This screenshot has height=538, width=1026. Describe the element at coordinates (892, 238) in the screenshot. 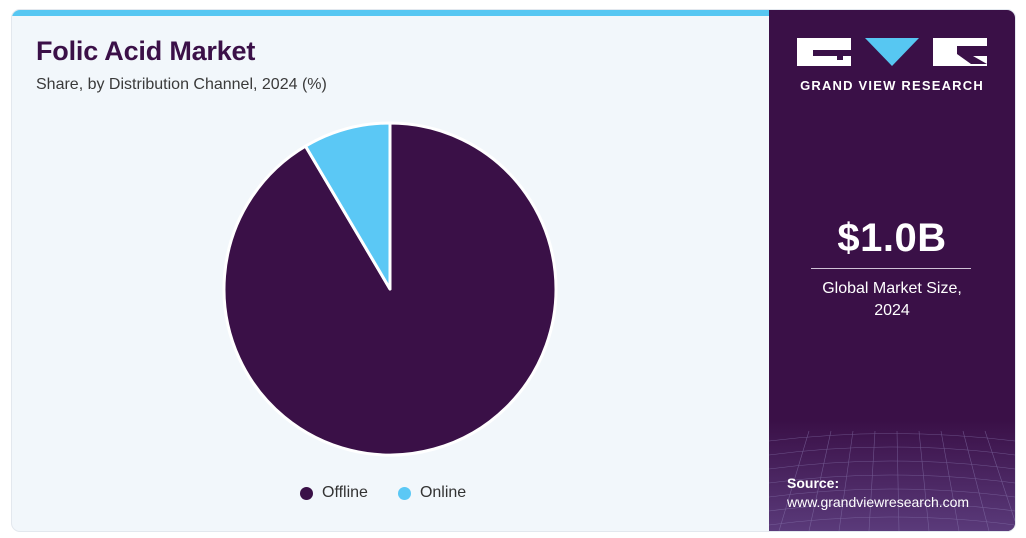

I see `market-size-value: $1.0B` at that location.